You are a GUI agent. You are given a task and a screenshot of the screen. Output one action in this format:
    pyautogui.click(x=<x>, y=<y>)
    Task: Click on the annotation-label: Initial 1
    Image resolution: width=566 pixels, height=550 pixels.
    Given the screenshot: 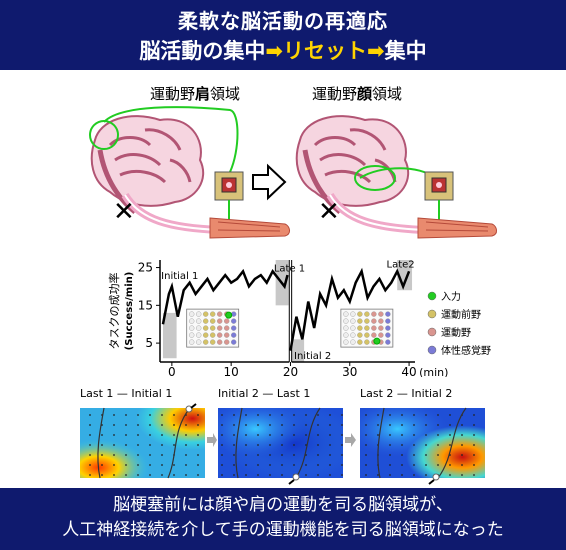 What is the action you would take?
    pyautogui.click(x=179, y=276)
    